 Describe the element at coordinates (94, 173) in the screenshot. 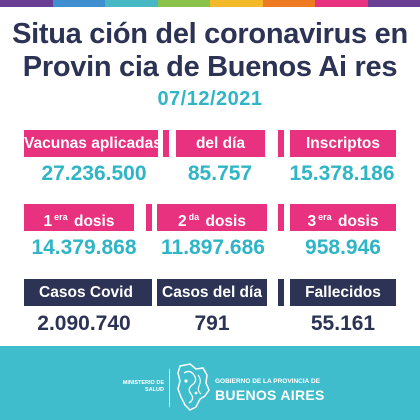

I see `value-vacunas-aplicadas: 27.236.500` at that location.